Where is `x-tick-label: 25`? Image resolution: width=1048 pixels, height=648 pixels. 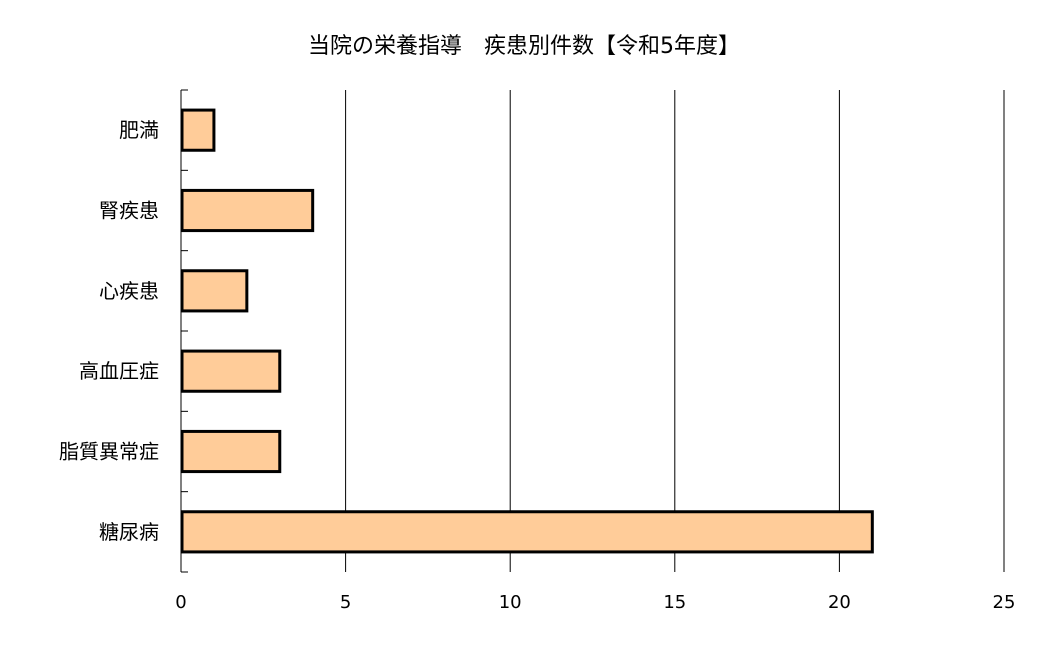 x-tick-label: 25 is located at coordinates (1004, 602).